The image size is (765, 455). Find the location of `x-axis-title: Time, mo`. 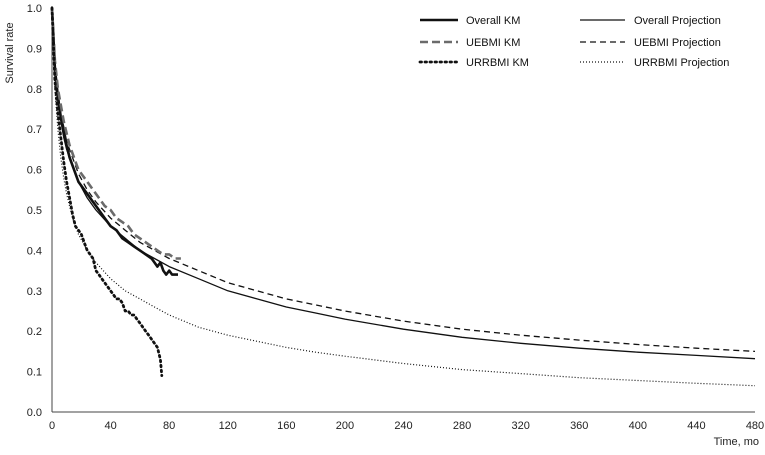

x-axis-title: Time, mo is located at coordinates (736, 442).